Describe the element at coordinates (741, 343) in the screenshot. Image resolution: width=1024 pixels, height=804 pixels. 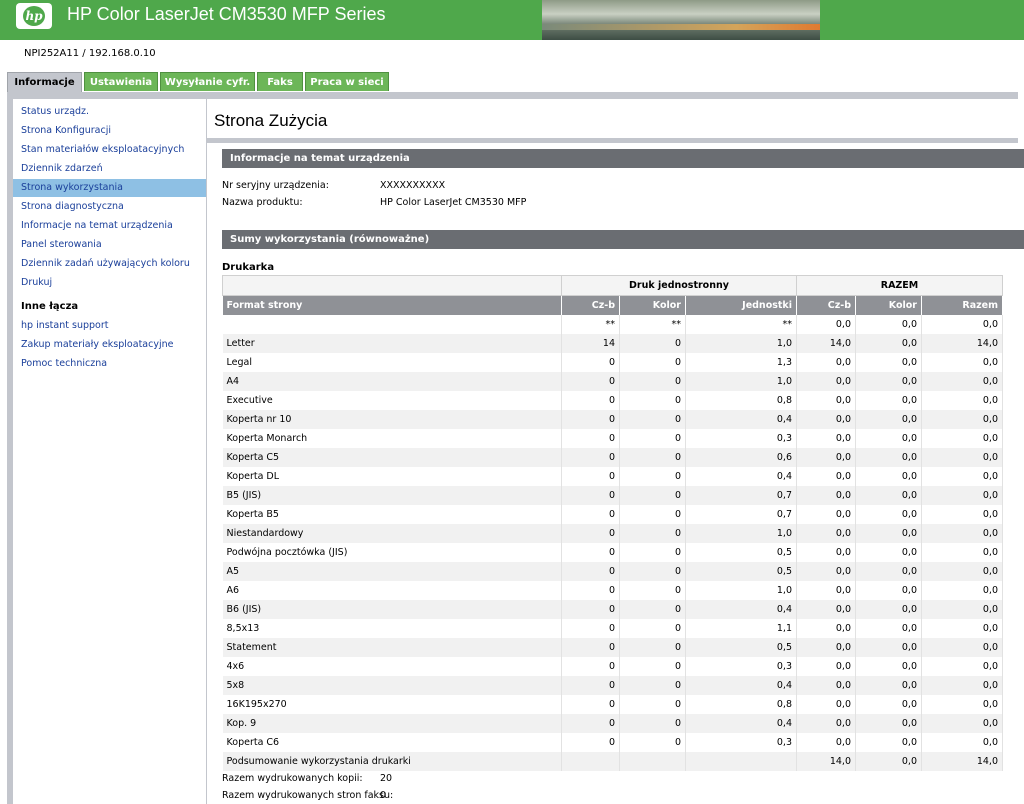
I see `row-value-cell: 1,0` at that location.